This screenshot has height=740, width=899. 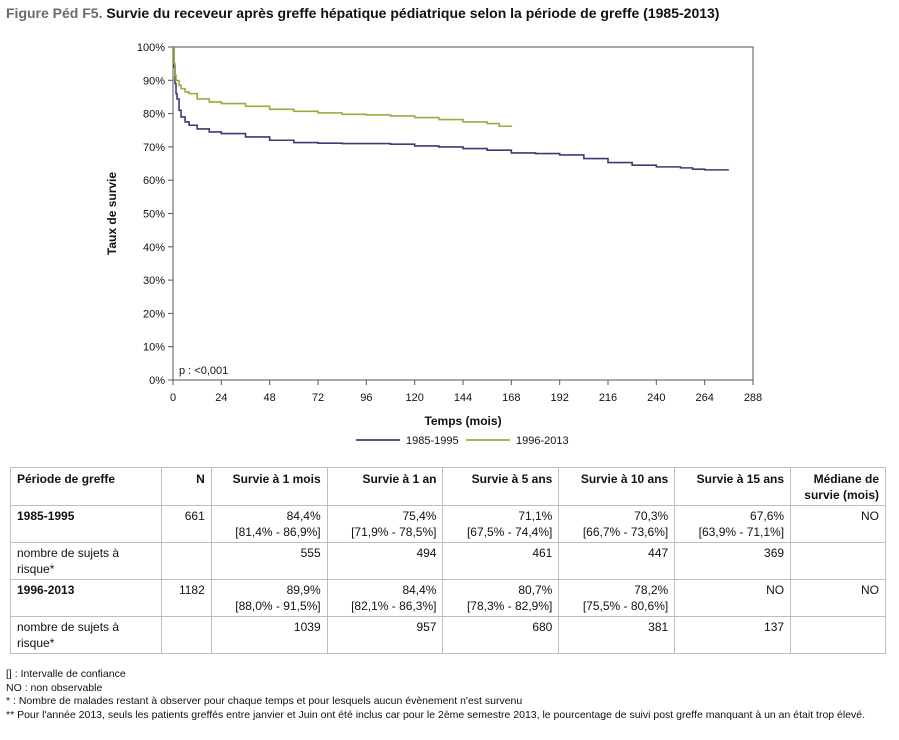 What do you see at coordinates (318, 398) in the screenshot?
I see `x-tick-label: 72` at bounding box center [318, 398].